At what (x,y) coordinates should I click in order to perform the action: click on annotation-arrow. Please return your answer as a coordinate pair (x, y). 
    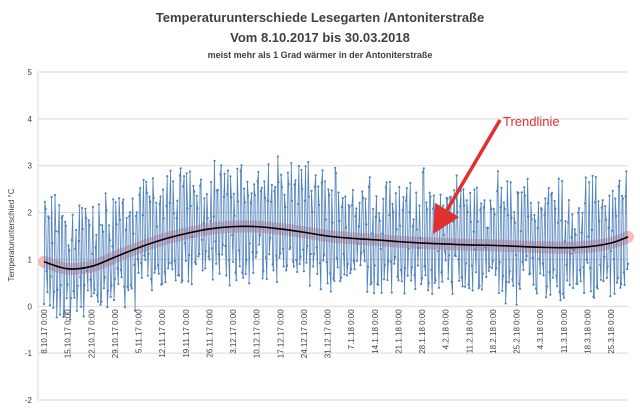
    Looking at the image, I should click on (467, 177).